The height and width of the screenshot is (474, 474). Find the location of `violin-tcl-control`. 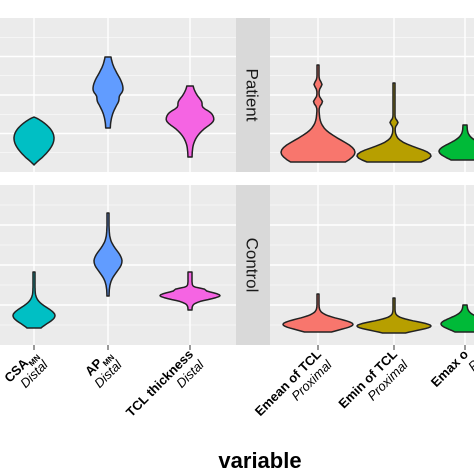

violin-tcl-control is located at coordinates (190, 291).